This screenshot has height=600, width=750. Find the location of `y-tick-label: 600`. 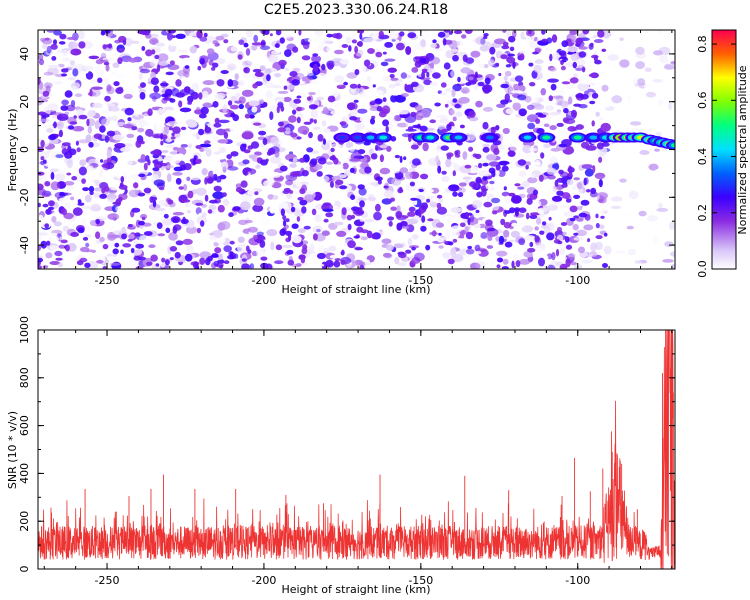

y-tick-label: 600 is located at coordinates (24, 425).